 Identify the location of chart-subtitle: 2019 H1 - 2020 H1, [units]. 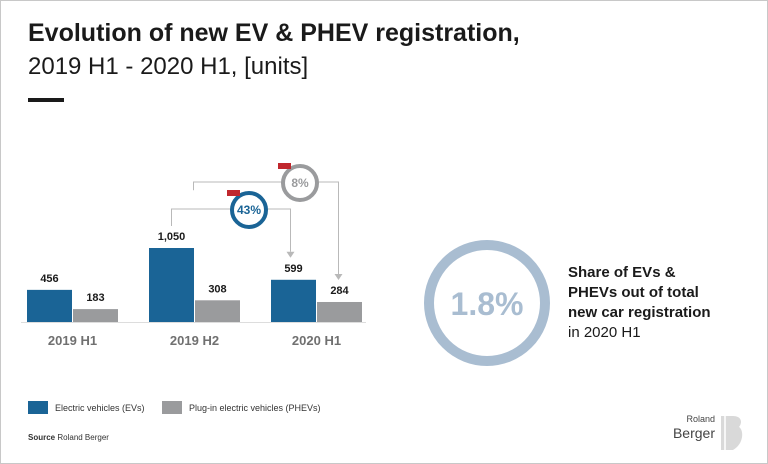
(168, 66).